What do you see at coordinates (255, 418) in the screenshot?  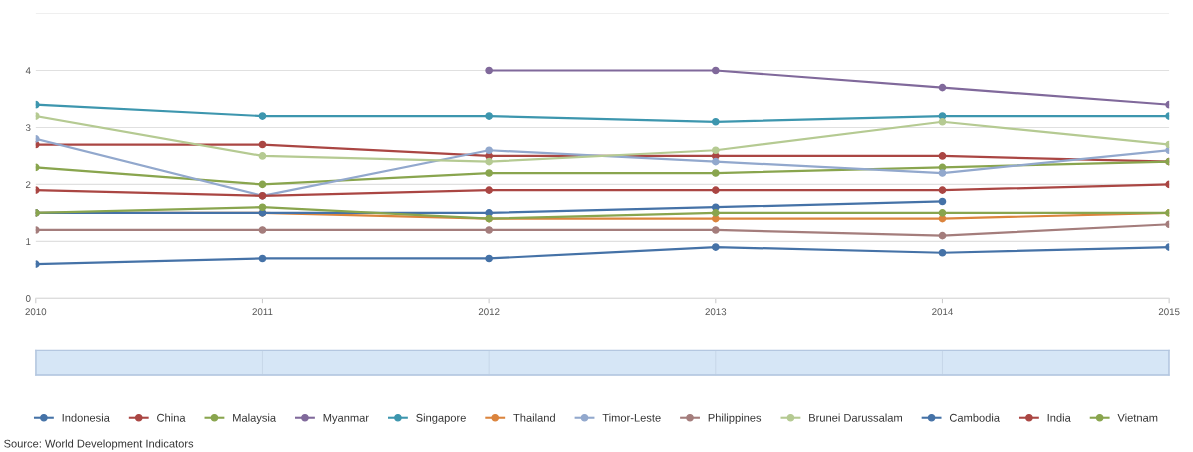 I see `legend-label: Malaysia` at bounding box center [255, 418].